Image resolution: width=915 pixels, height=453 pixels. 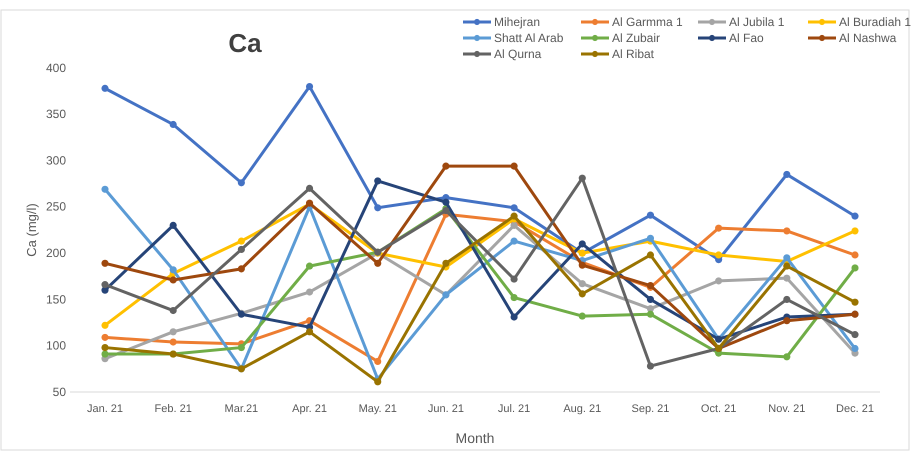 What do you see at coordinates (582, 408) in the screenshot?
I see `x-tick-label: Aug. 21` at bounding box center [582, 408].